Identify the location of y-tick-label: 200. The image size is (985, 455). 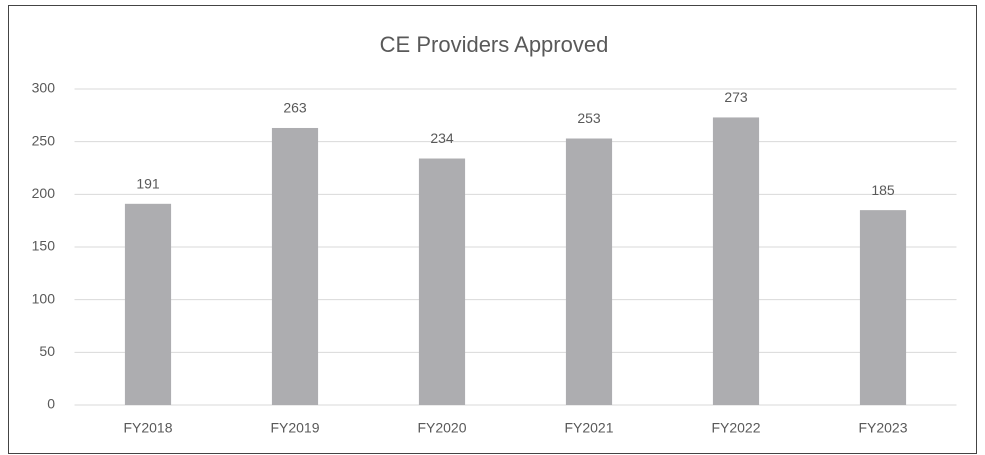
(44, 193).